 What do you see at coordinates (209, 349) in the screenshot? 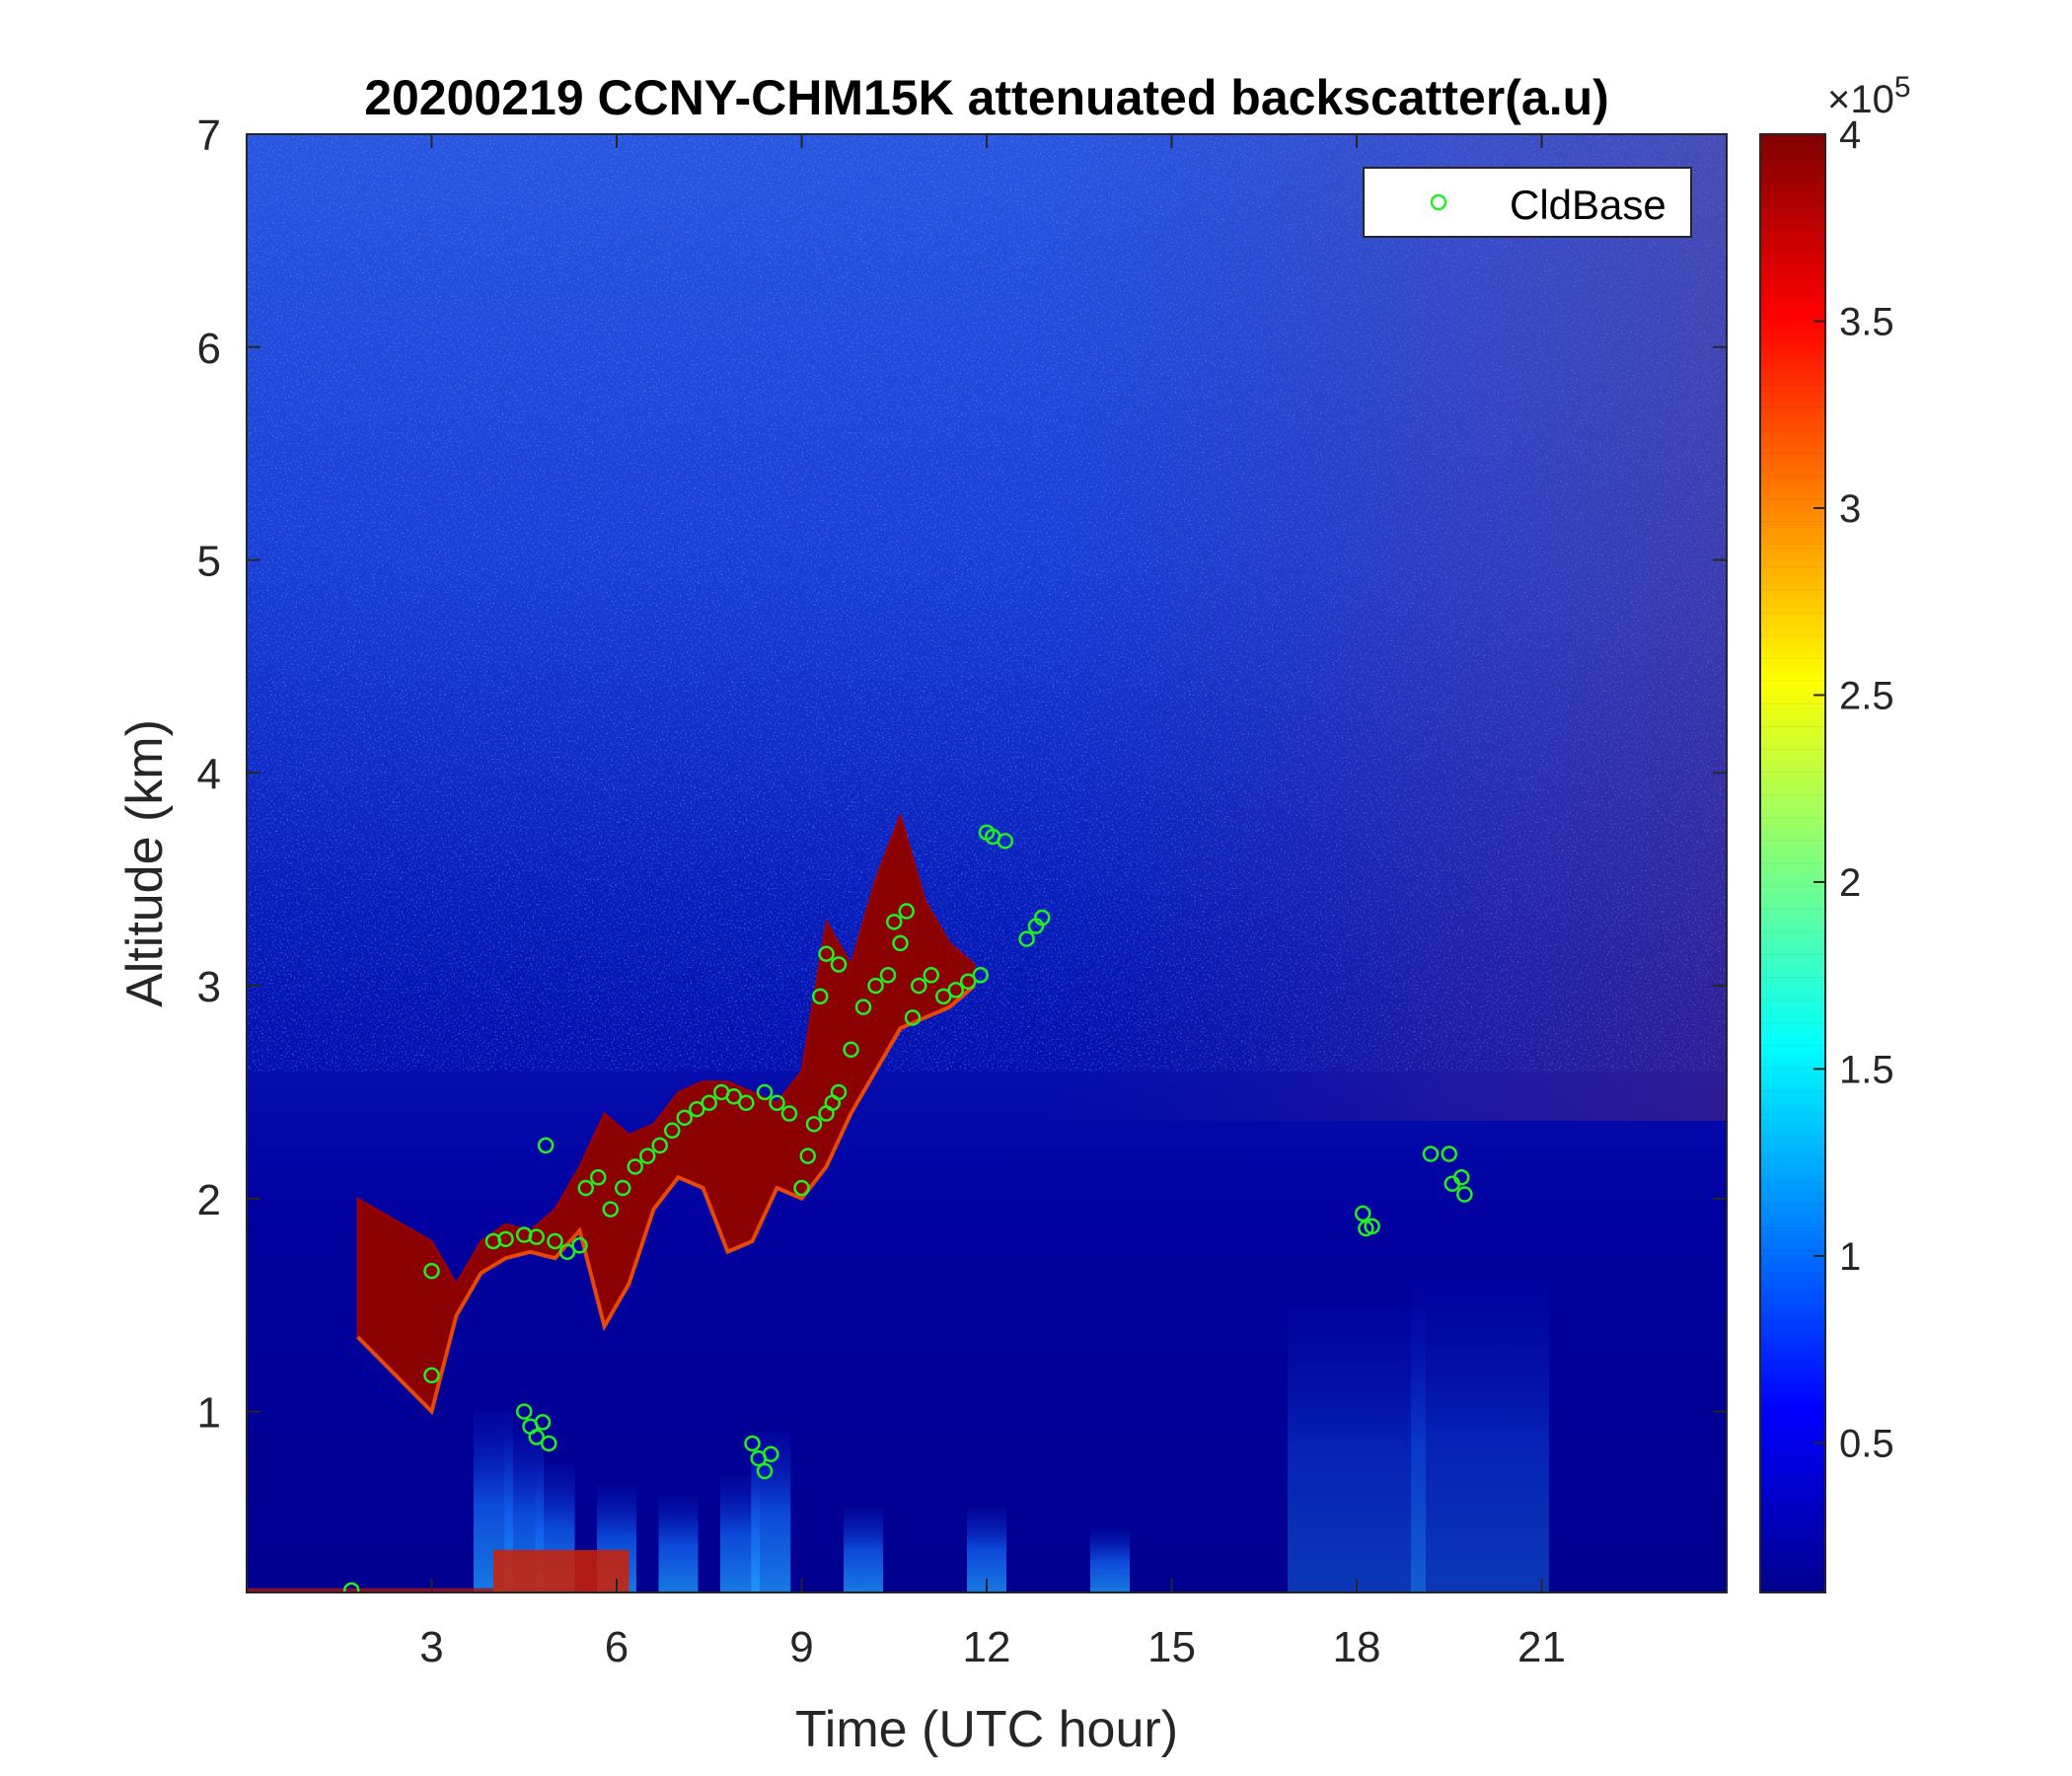
I see `y-tick-label: 6` at bounding box center [209, 349].